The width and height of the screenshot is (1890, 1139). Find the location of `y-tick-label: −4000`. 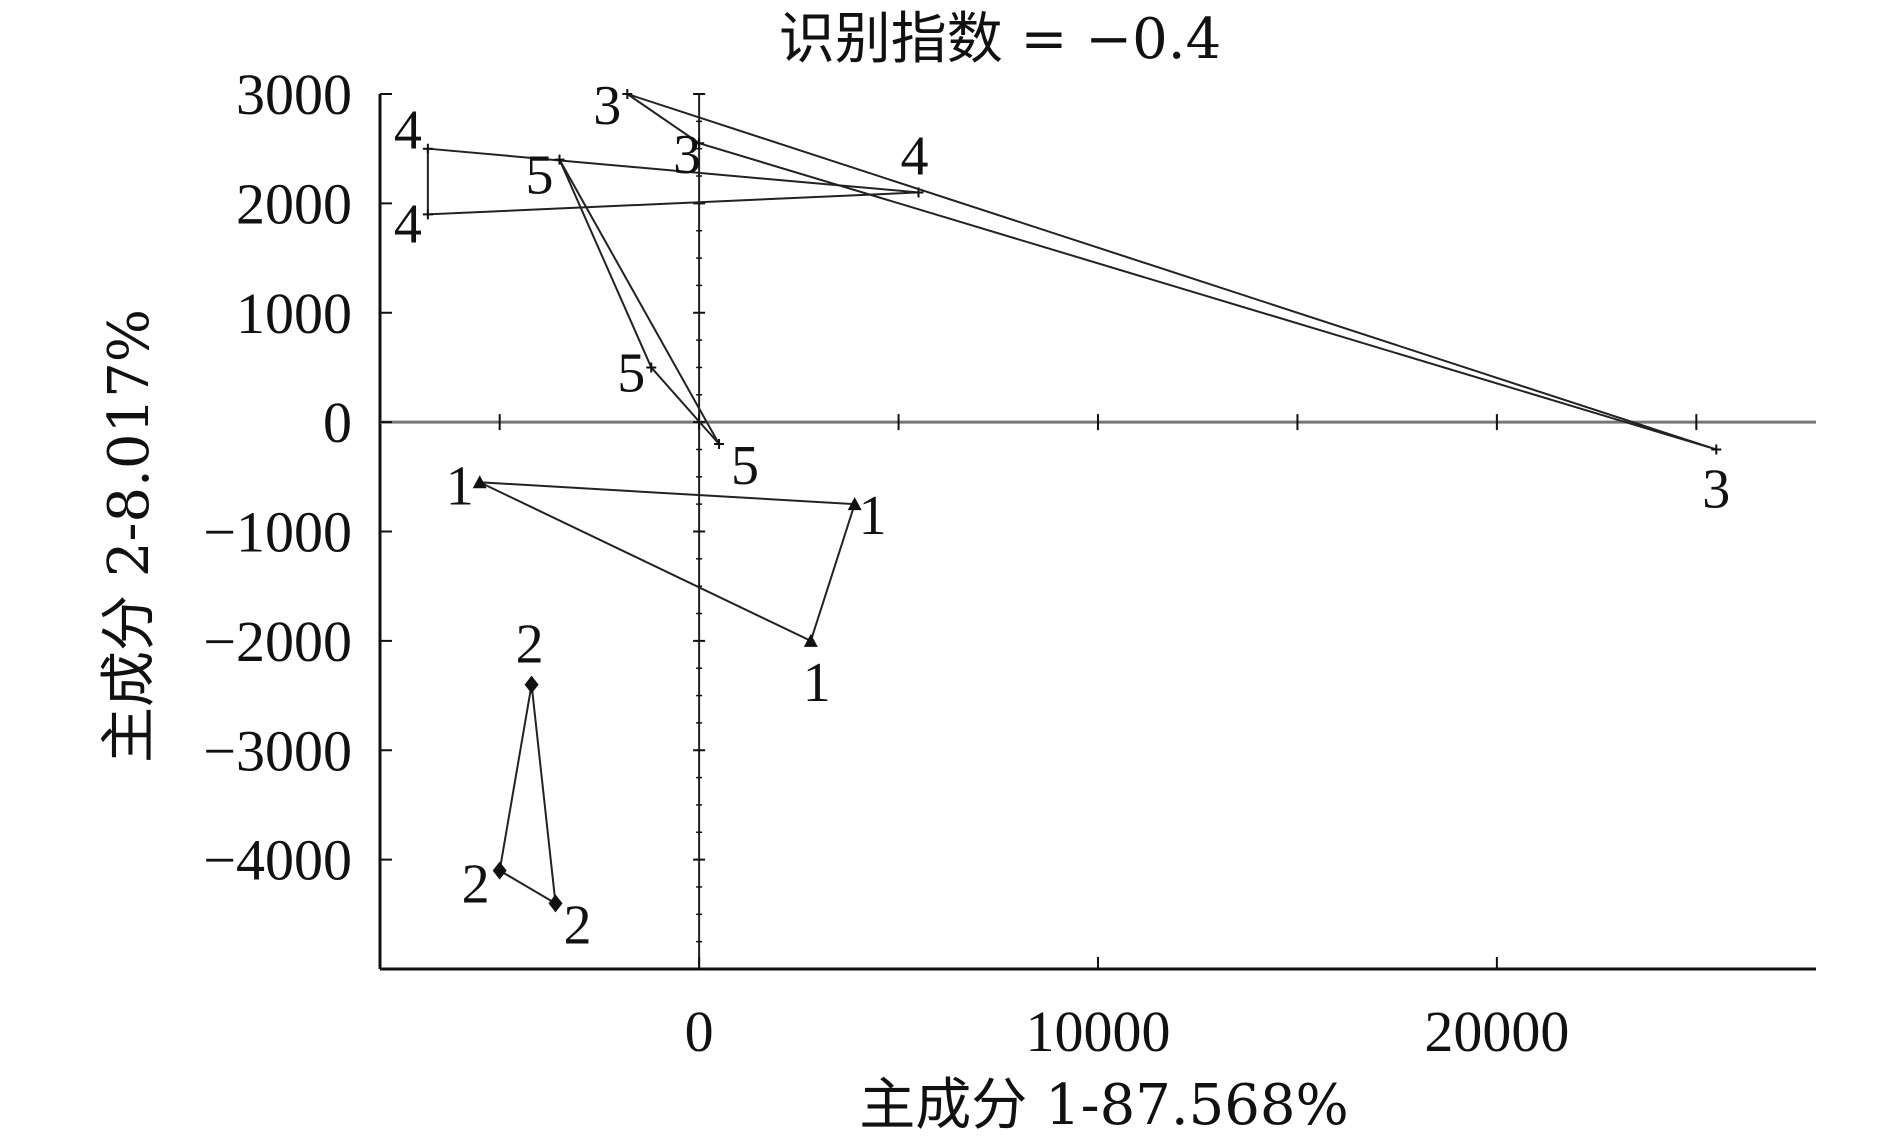

y-tick-label: −4000 is located at coordinates (277, 860).